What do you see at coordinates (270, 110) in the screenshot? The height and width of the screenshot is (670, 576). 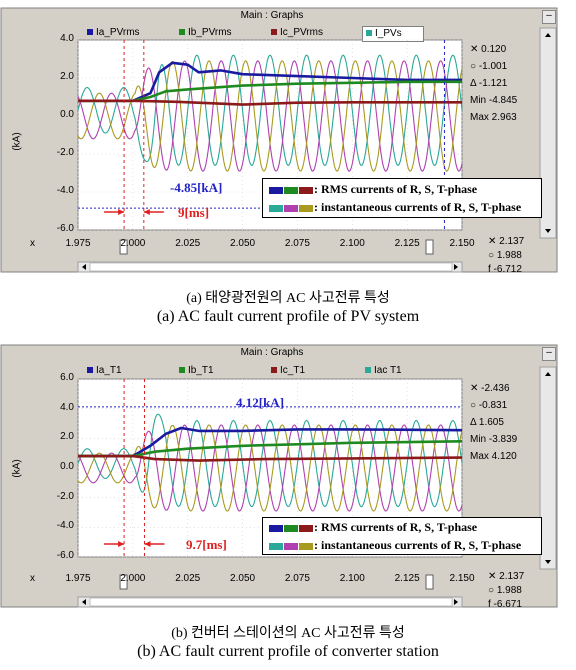 I see `series-line-i-pvs` at bounding box center [270, 110].